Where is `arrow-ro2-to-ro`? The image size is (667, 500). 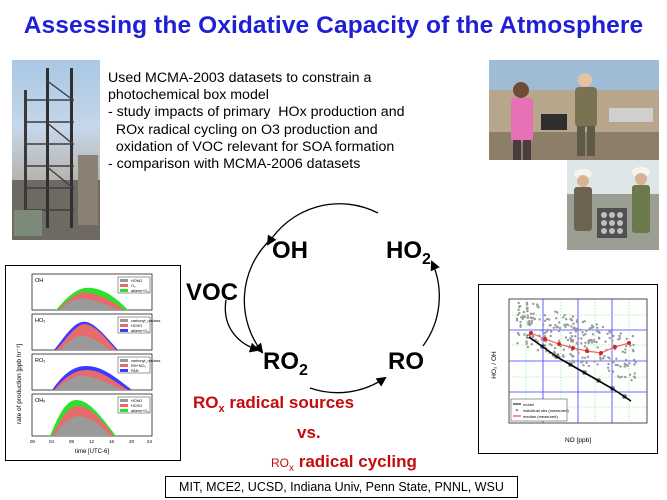
arrow-ro2-to-ro is located at coordinates (348, 385).